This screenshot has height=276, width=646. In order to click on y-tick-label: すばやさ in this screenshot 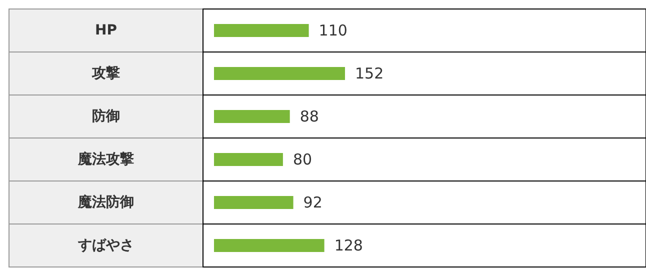, I will do `click(105, 246)`.